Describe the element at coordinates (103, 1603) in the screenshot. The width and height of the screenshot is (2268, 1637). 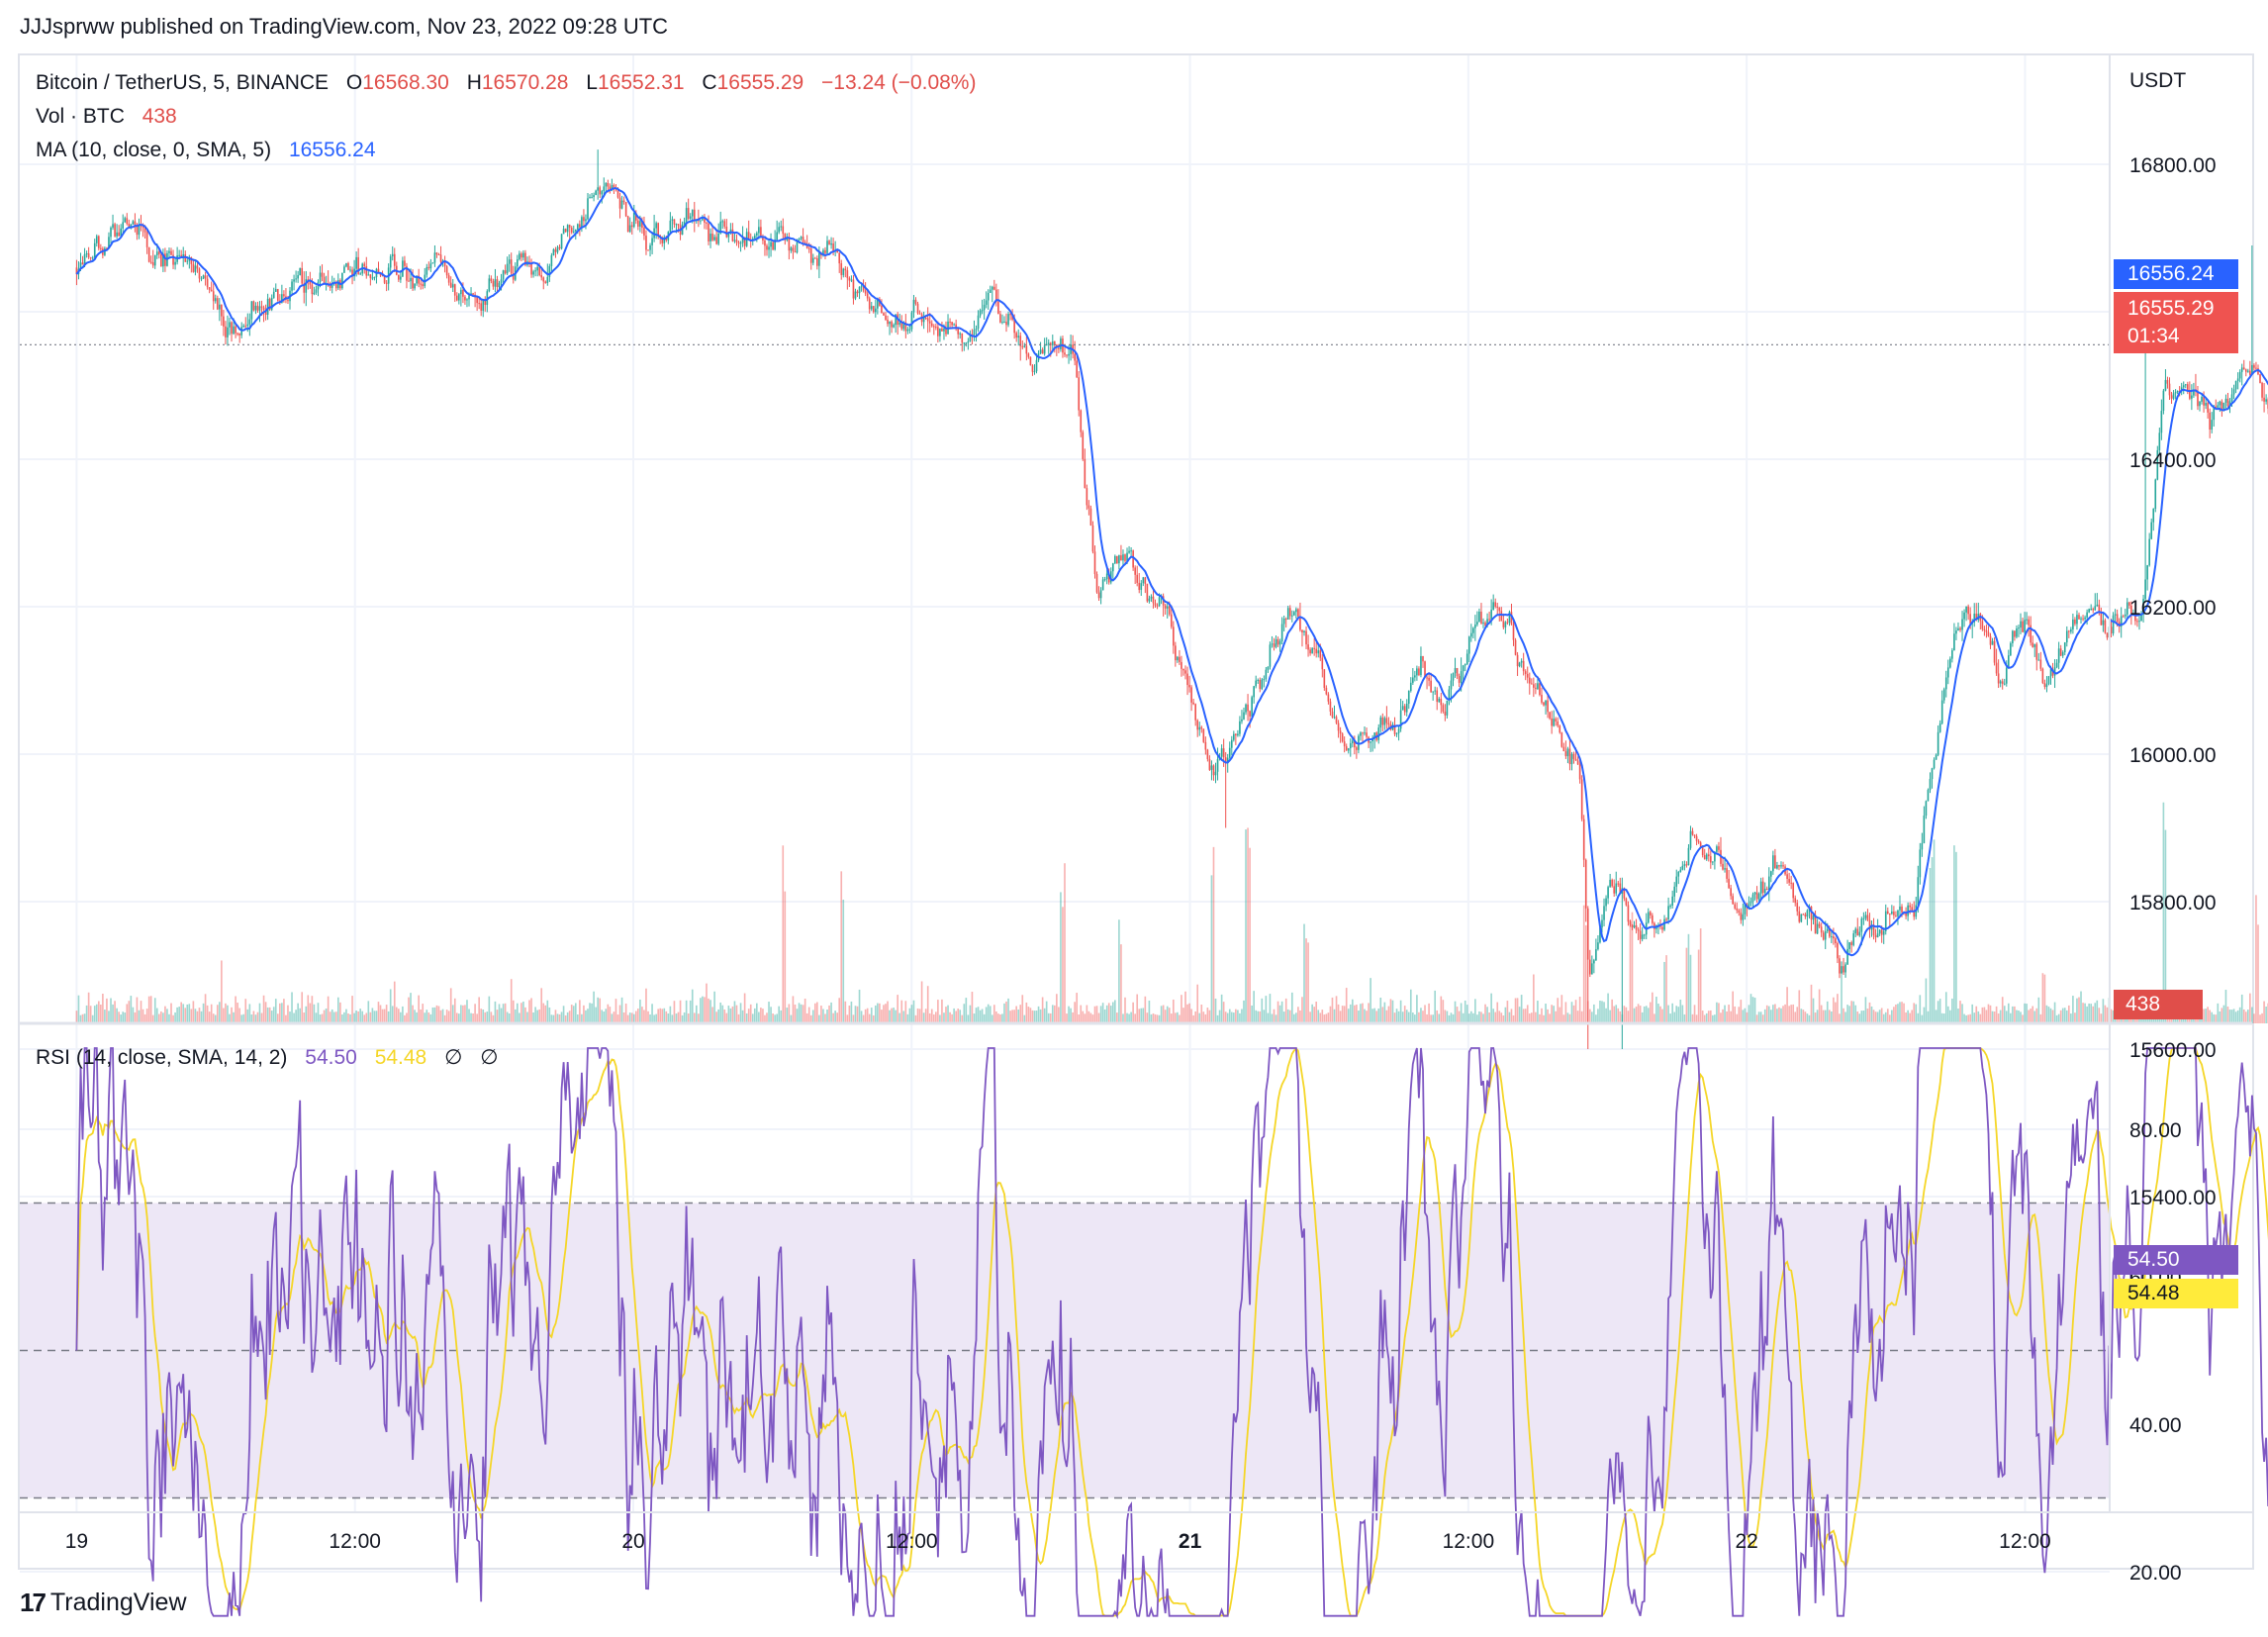
I see `tradingview-logo: 17 TradingView` at that location.